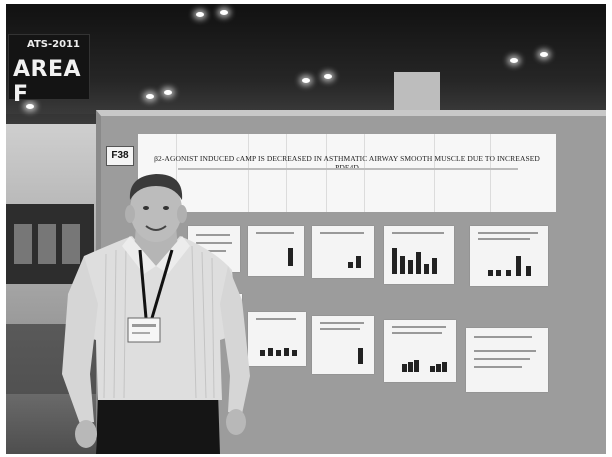 The height and width of the screenshot is (457, 612). What do you see at coordinates (47, 82) in the screenshot?
I see `area-label: AREA F` at bounding box center [47, 82].